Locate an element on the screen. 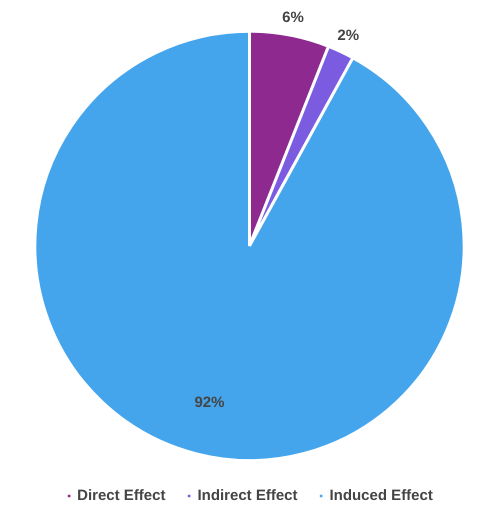 The height and width of the screenshot is (508, 498). legend-label: Direct Effect is located at coordinates (121, 495).